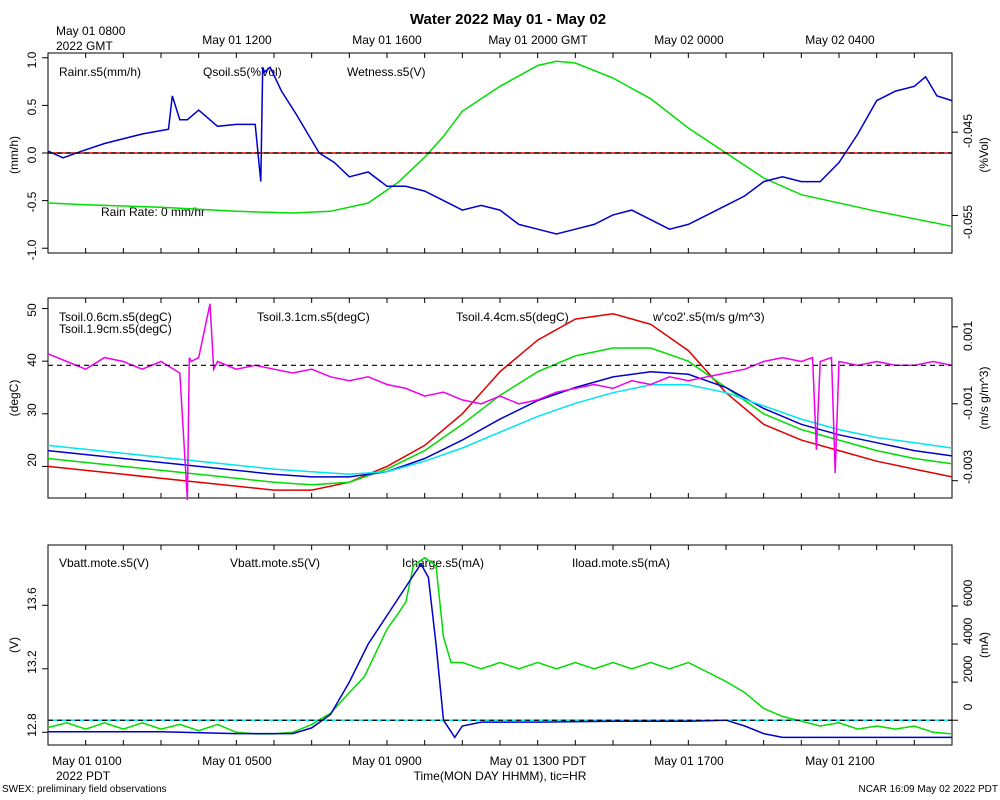 Image resolution: width=1000 pixels, height=800 pixels. What do you see at coordinates (32, 599) in the screenshot?
I see `y-tick-label-left: 13.6` at bounding box center [32, 599].